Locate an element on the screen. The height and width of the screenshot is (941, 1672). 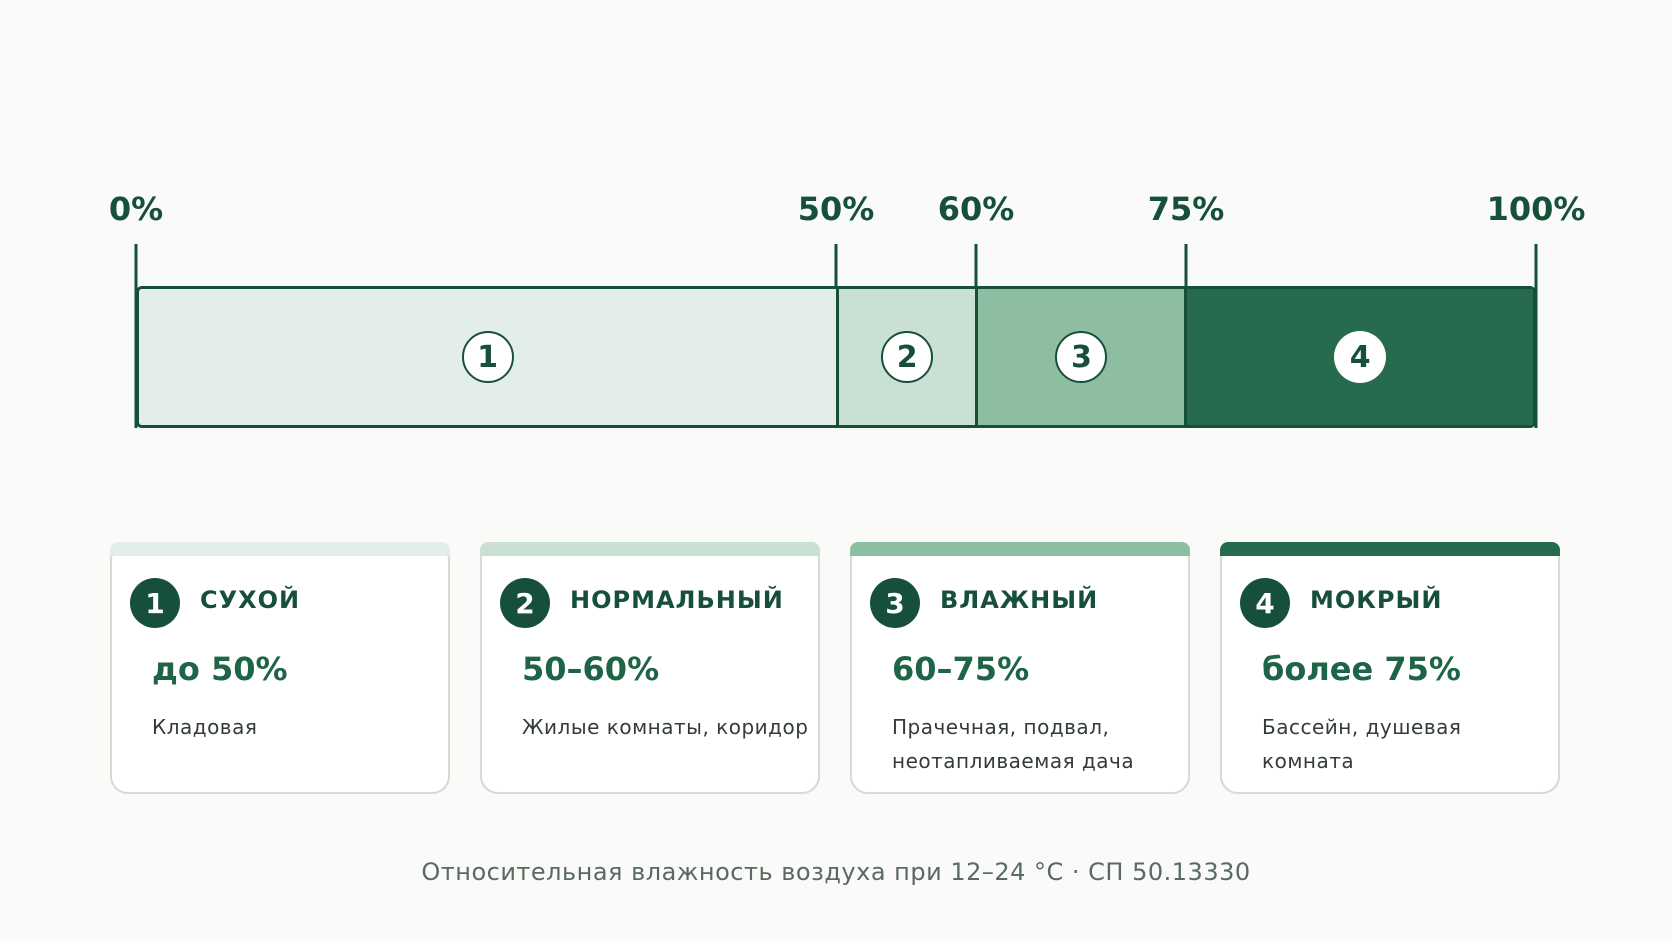
tick-label: 75% is located at coordinates (1186, 209).